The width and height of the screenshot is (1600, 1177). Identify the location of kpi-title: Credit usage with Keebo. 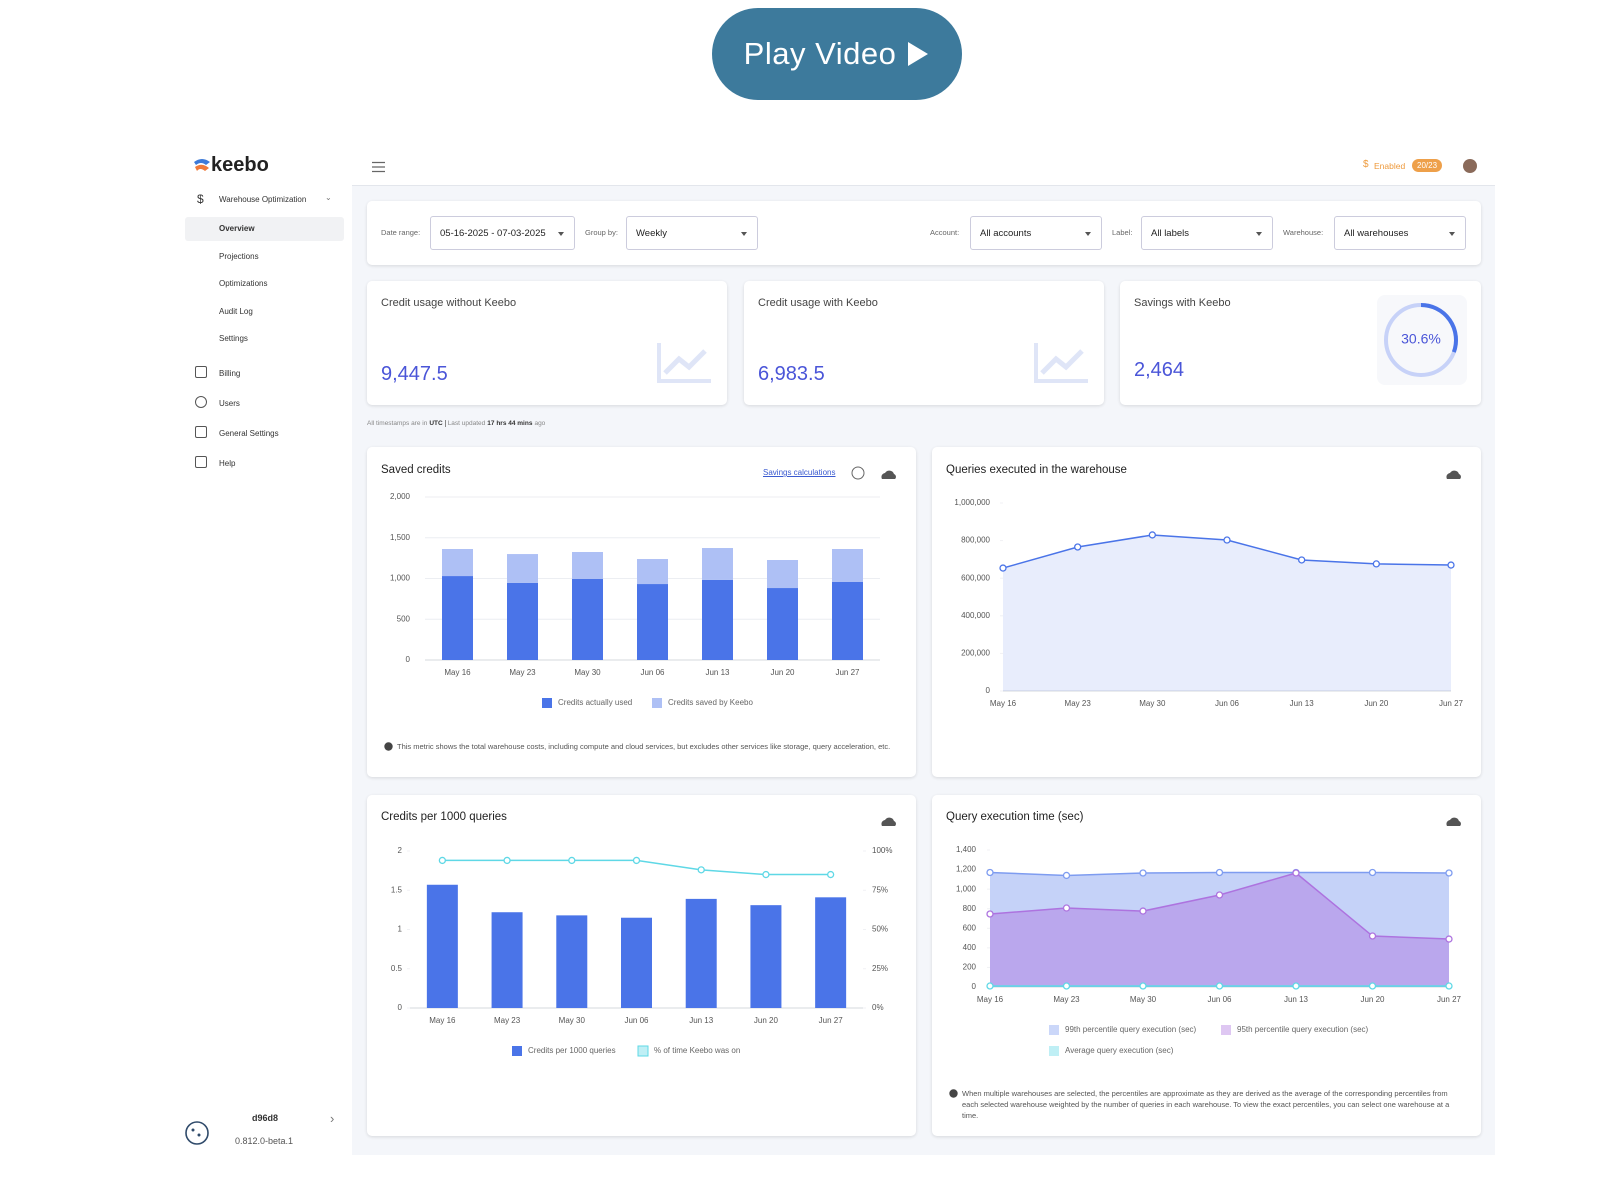
(818, 303).